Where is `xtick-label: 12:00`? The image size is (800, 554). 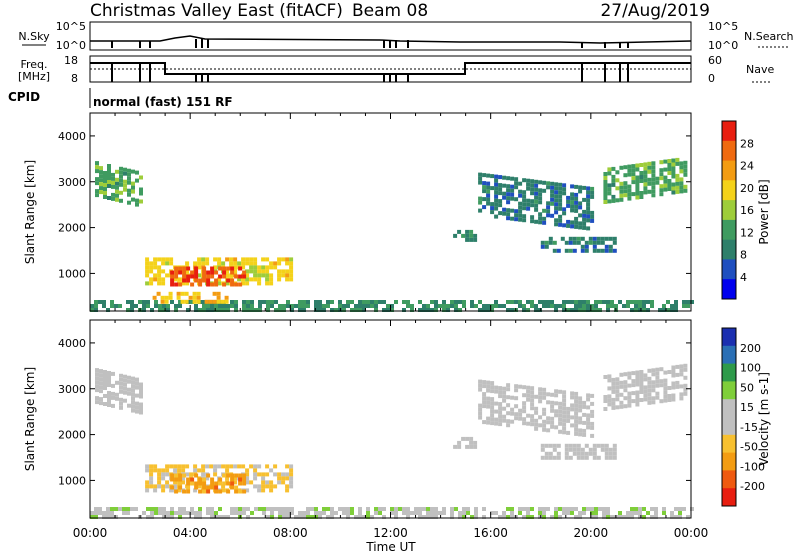
xtick-label: 12:00 is located at coordinates (390, 533).